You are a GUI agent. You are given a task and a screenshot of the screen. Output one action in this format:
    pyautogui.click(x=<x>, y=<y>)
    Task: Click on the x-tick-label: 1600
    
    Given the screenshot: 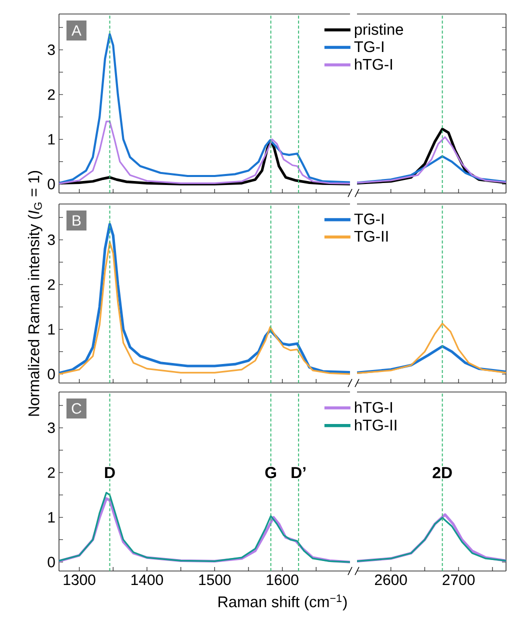 What is the action you would take?
    pyautogui.click(x=282, y=580)
    